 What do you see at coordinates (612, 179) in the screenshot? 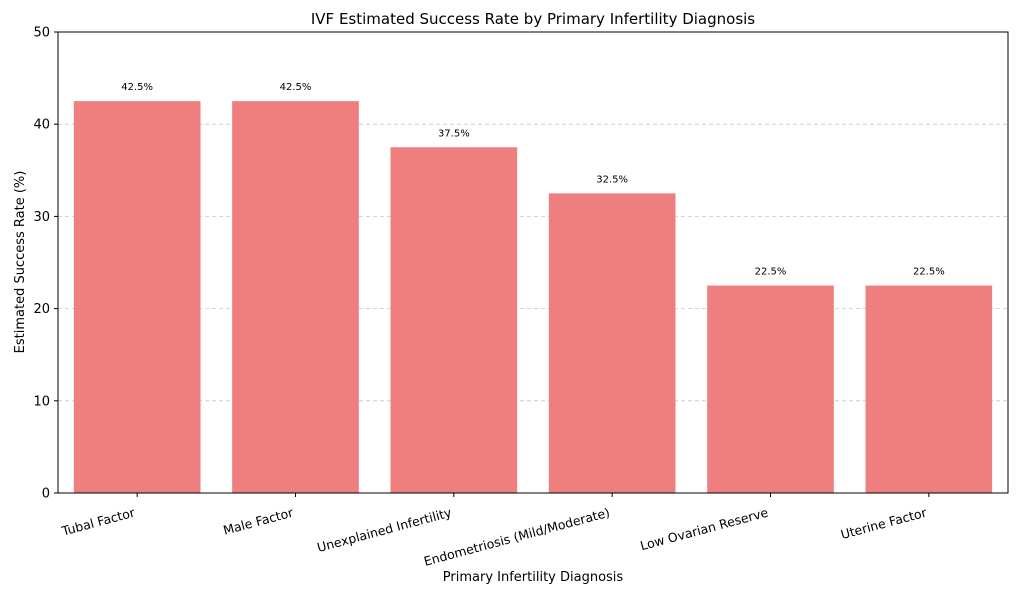
I see `data-label: 32.5%` at bounding box center [612, 179].